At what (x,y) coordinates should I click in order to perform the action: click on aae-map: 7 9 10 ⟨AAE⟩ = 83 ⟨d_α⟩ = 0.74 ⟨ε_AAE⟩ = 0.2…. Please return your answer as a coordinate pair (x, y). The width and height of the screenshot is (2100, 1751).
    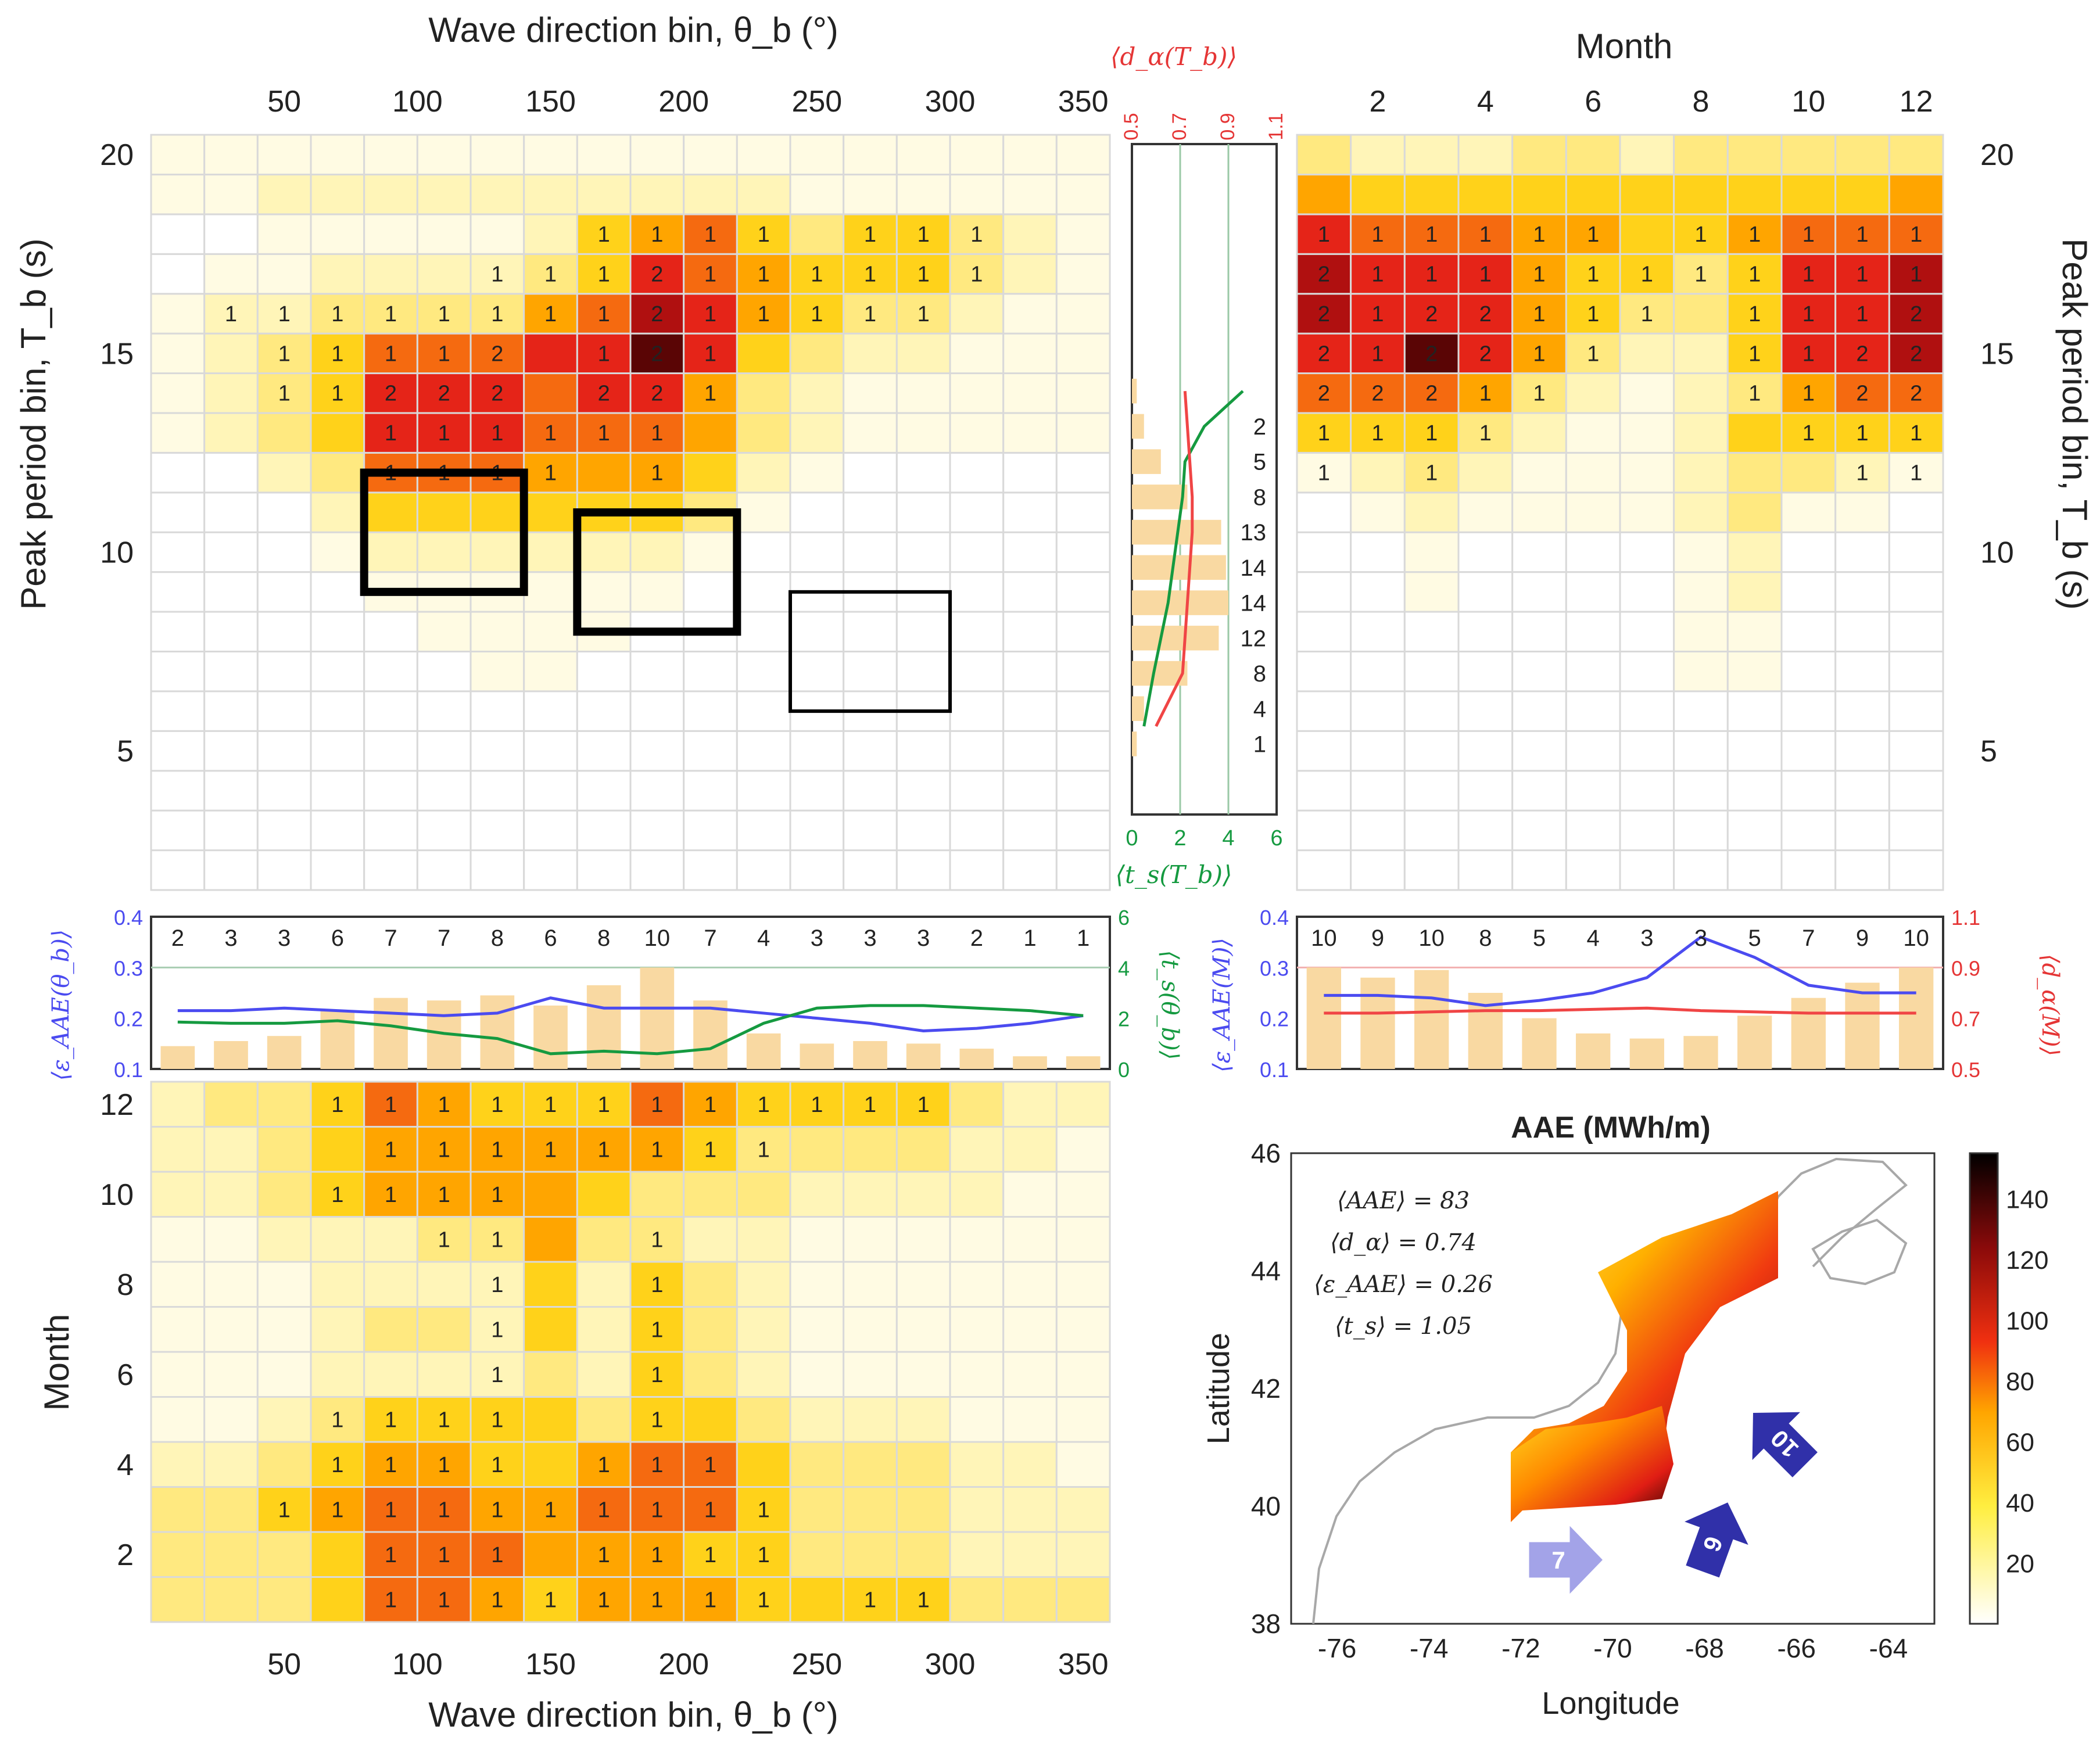
    Looking at the image, I should click on (1650, 1400).